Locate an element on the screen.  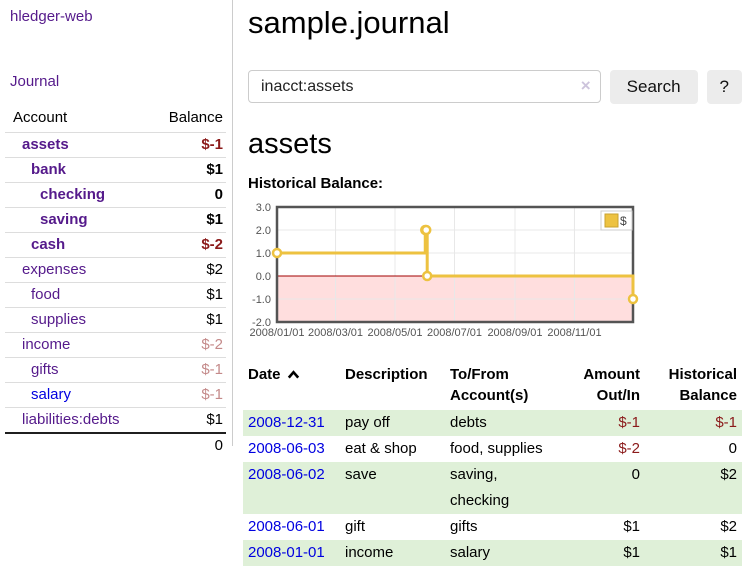
account-row: food $1 is located at coordinates (115, 295).